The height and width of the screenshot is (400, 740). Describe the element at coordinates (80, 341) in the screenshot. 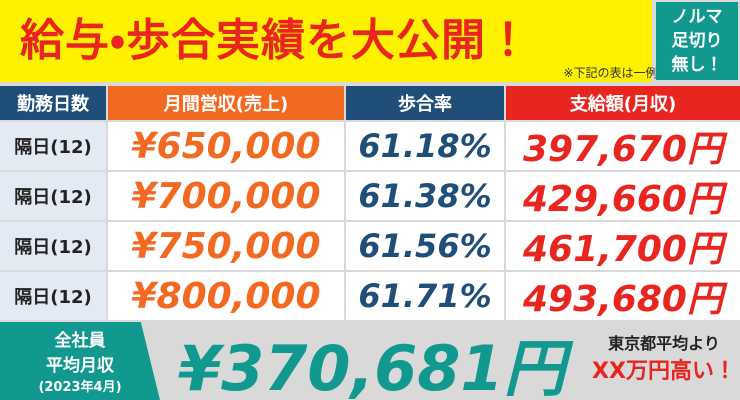

I see `footer-label-line: 全社員` at that location.